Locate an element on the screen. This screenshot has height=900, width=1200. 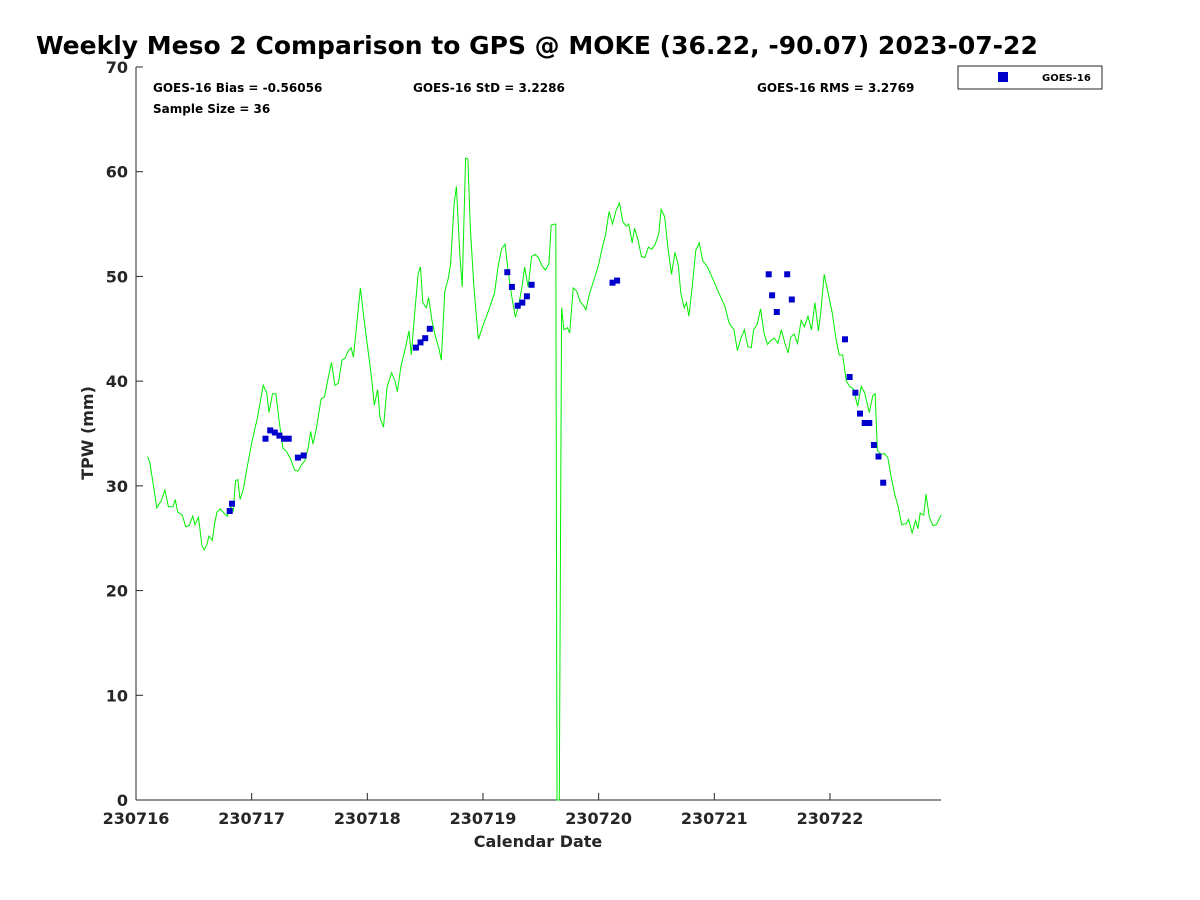
goes-16-points is located at coordinates (556, 391).